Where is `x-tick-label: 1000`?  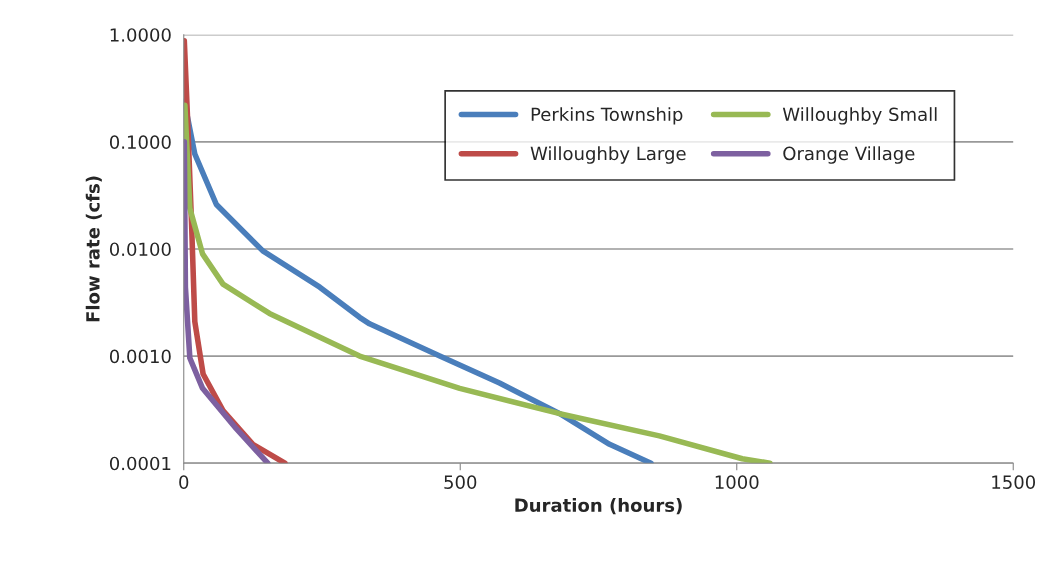
x-tick-label: 1000 is located at coordinates (737, 482).